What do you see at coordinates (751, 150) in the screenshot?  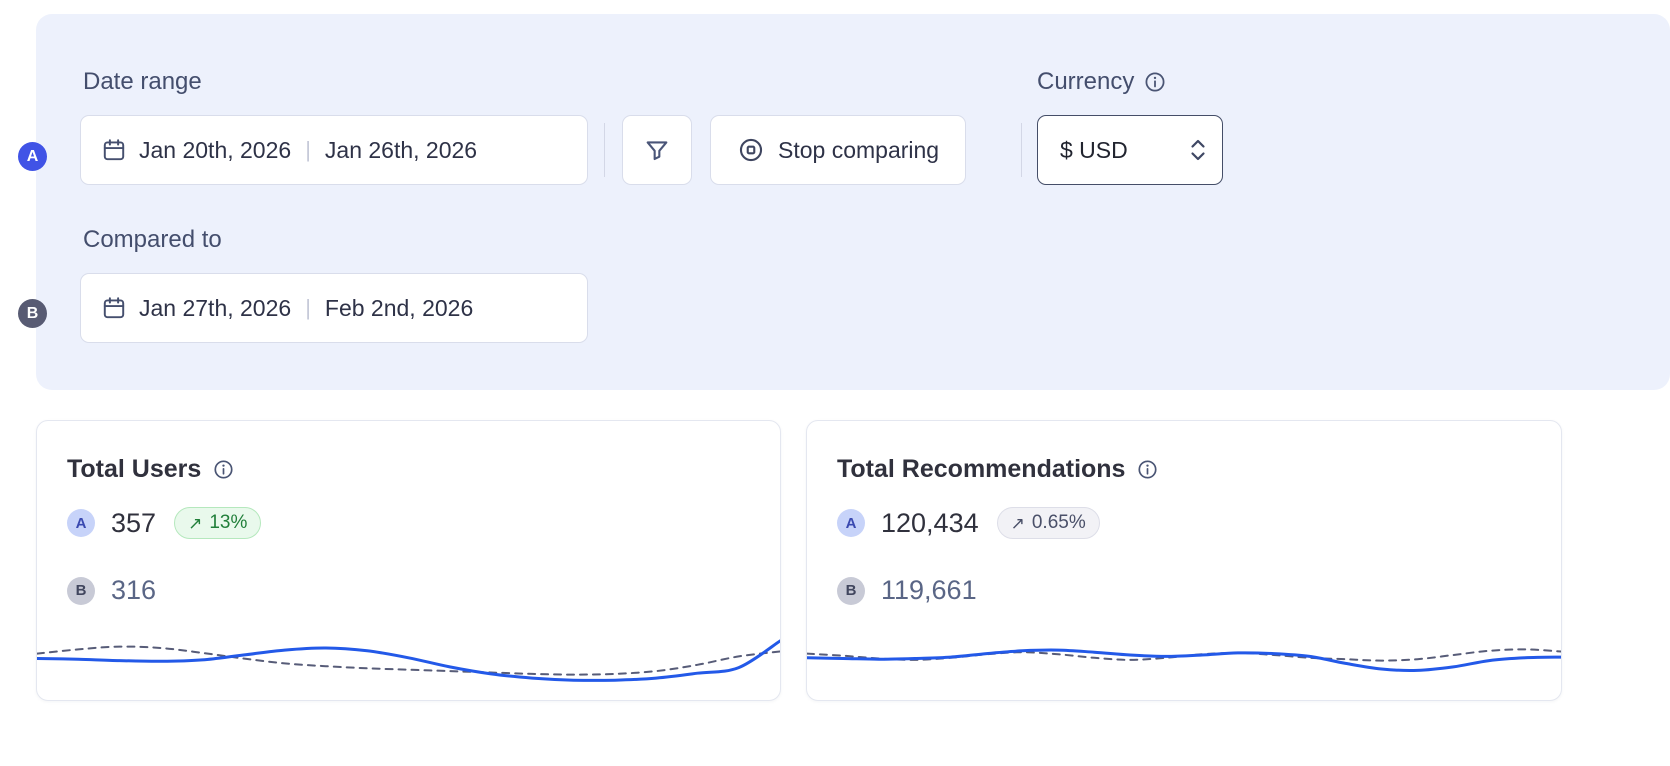 I see `stop-circle-icon` at bounding box center [751, 150].